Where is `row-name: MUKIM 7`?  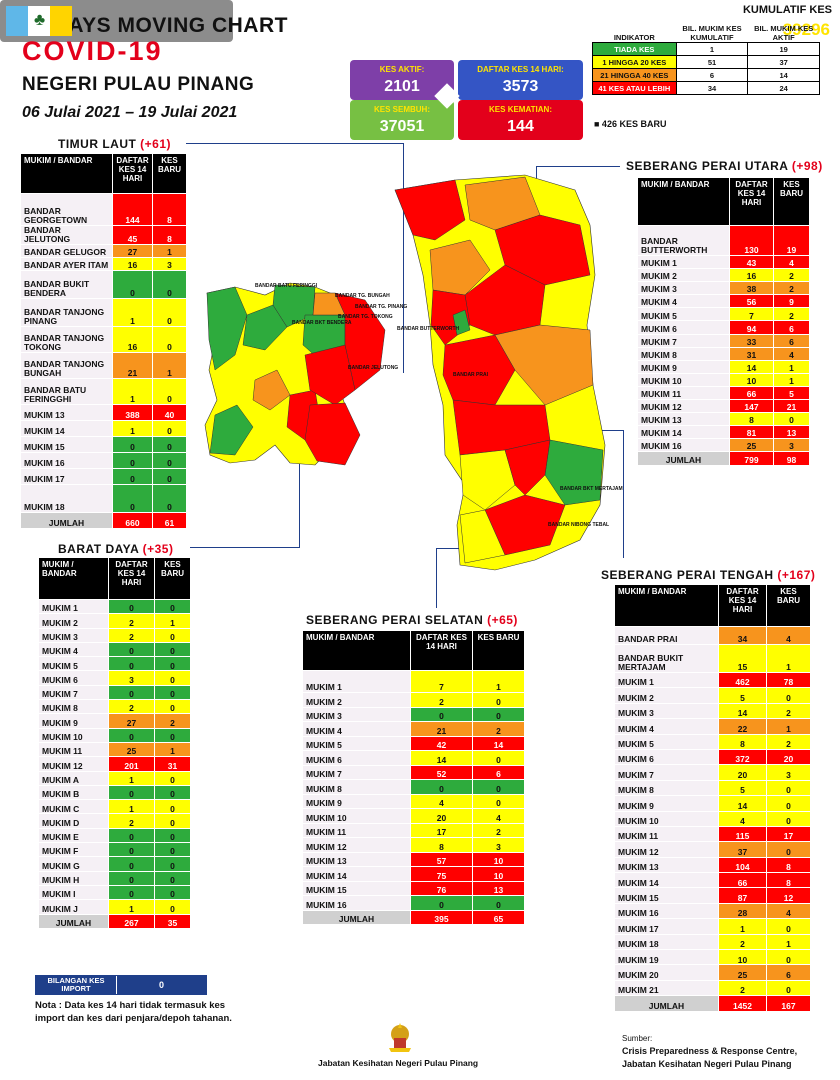 row-name: MUKIM 7 is located at coordinates (683, 340).